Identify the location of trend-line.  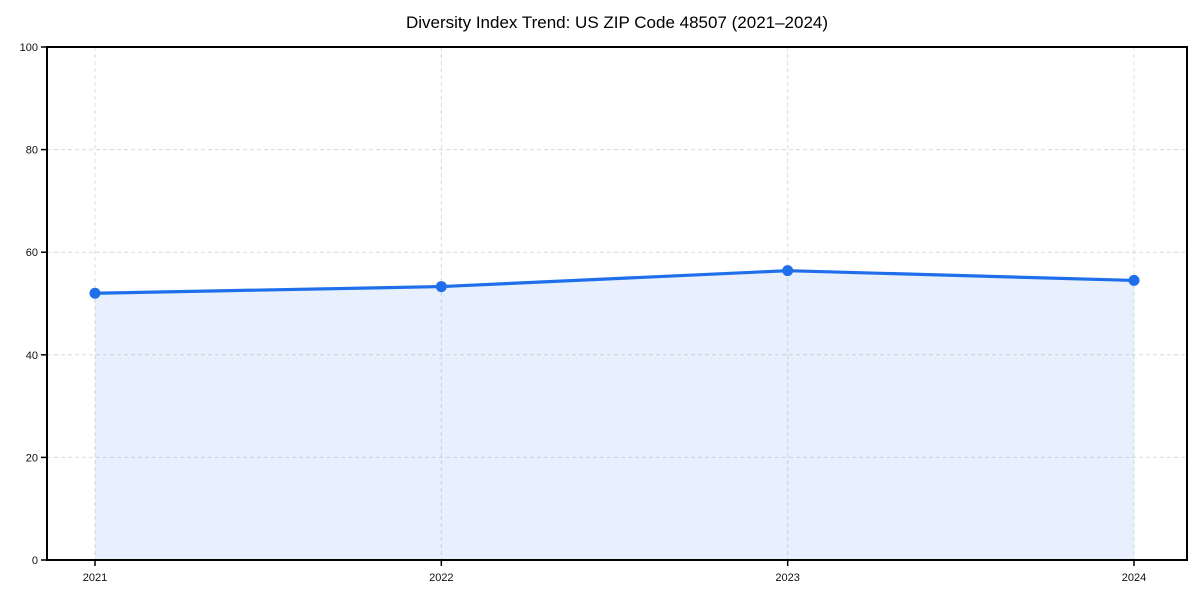
(614, 282).